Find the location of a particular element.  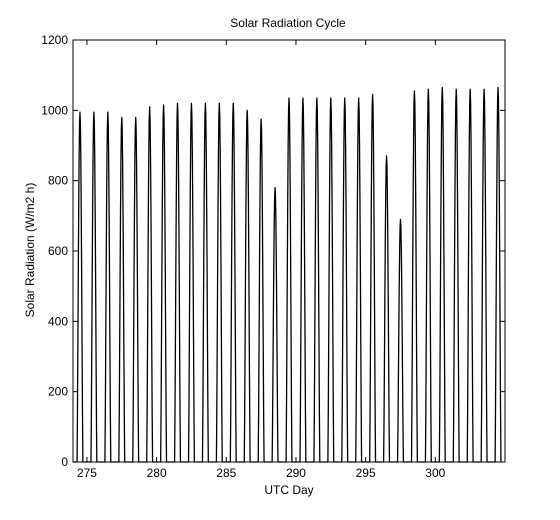

y-tick-label: 800 is located at coordinates (58, 181).